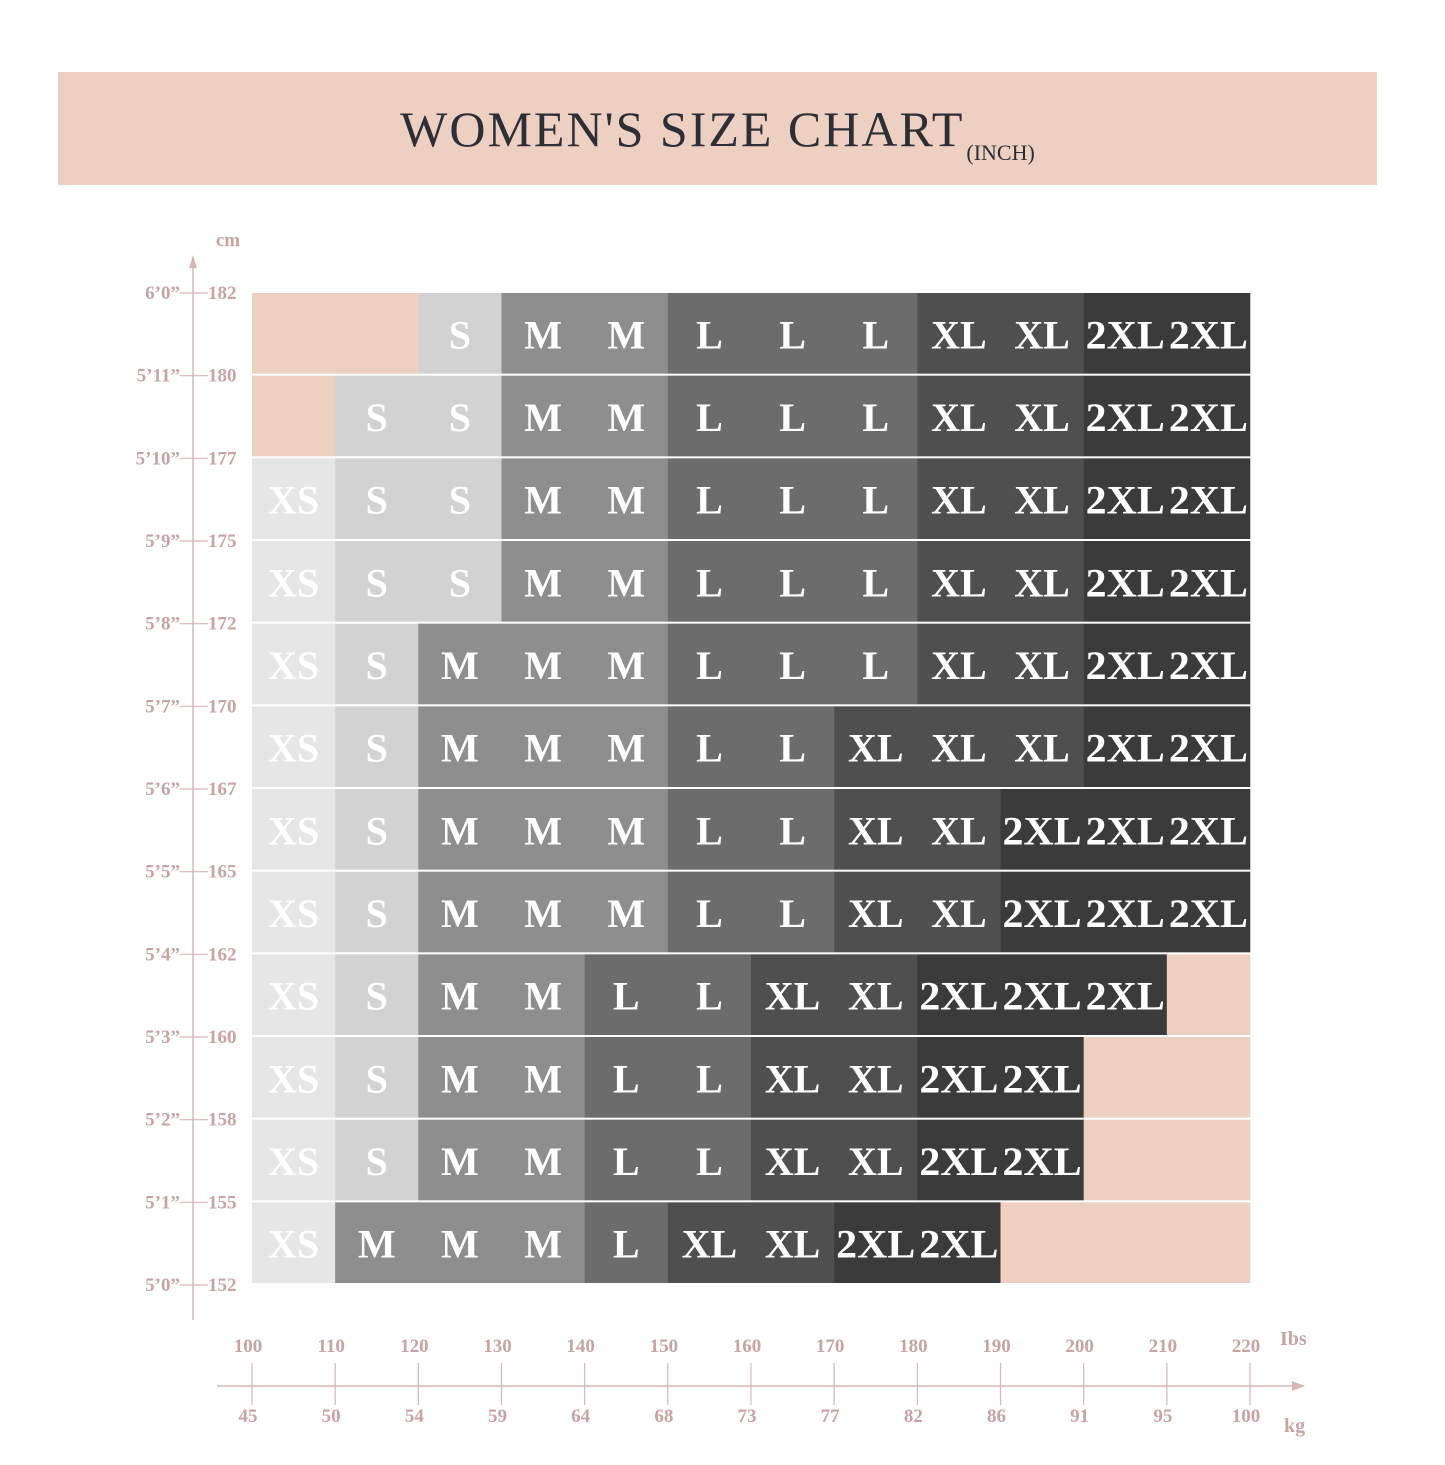 Image resolution: width=1445 pixels, height=1465 pixels. I want to click on weight-kg-label: 82, so click(913, 1416).